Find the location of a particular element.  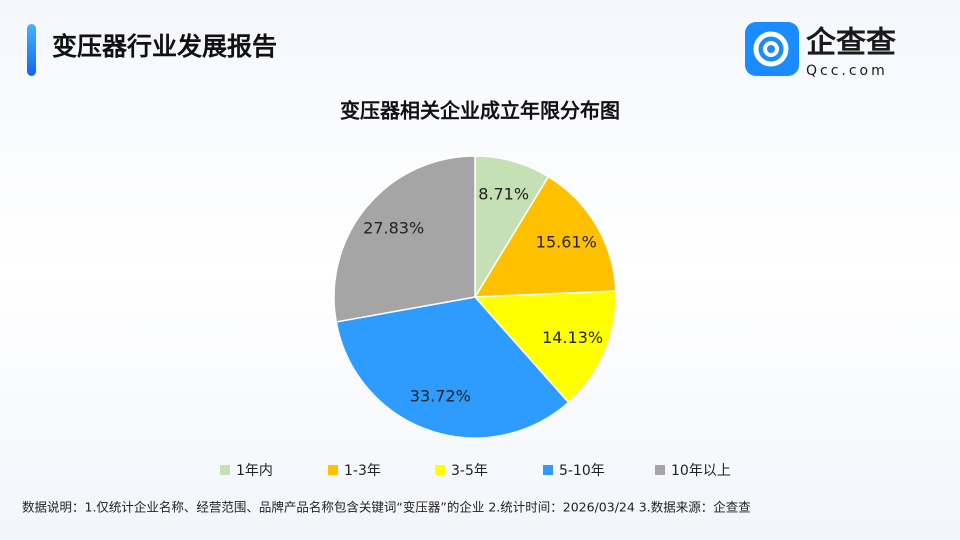

logo-ring is located at coordinates (771, 49).